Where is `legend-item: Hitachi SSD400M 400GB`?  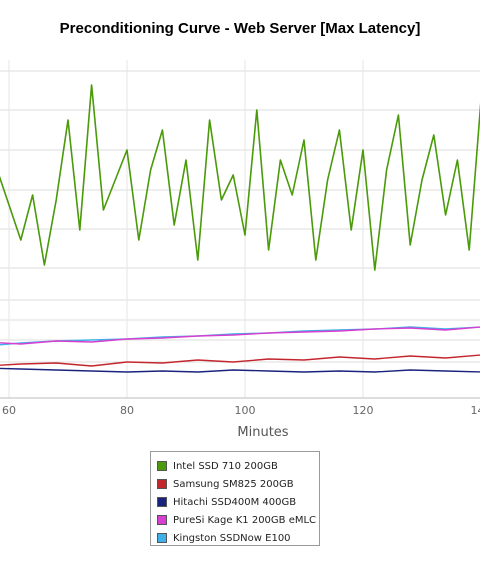 legend-item: Hitachi SSD400M 400GB is located at coordinates (235, 502).